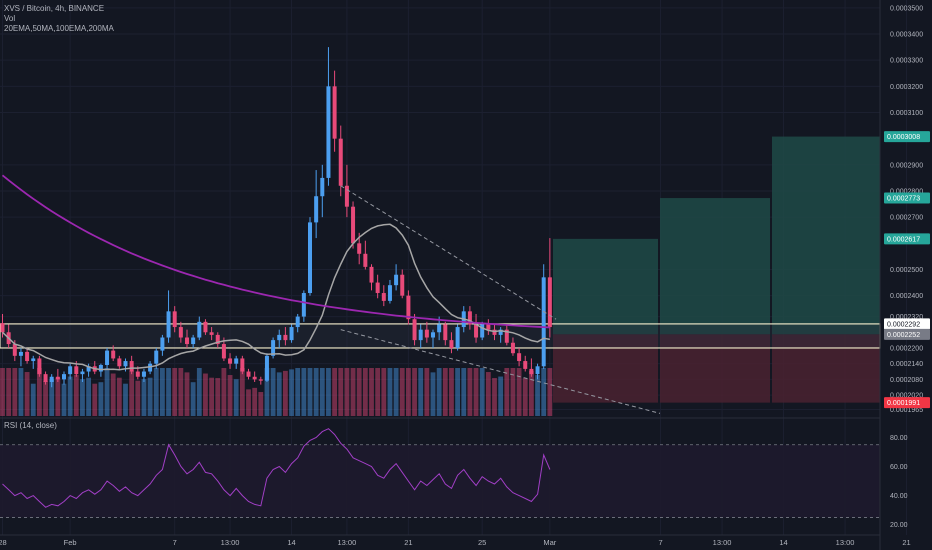 The width and height of the screenshot is (932, 550). What do you see at coordinates (906, 165) in the screenshot?
I see `y-tick-label: 0.0002900` at bounding box center [906, 165].